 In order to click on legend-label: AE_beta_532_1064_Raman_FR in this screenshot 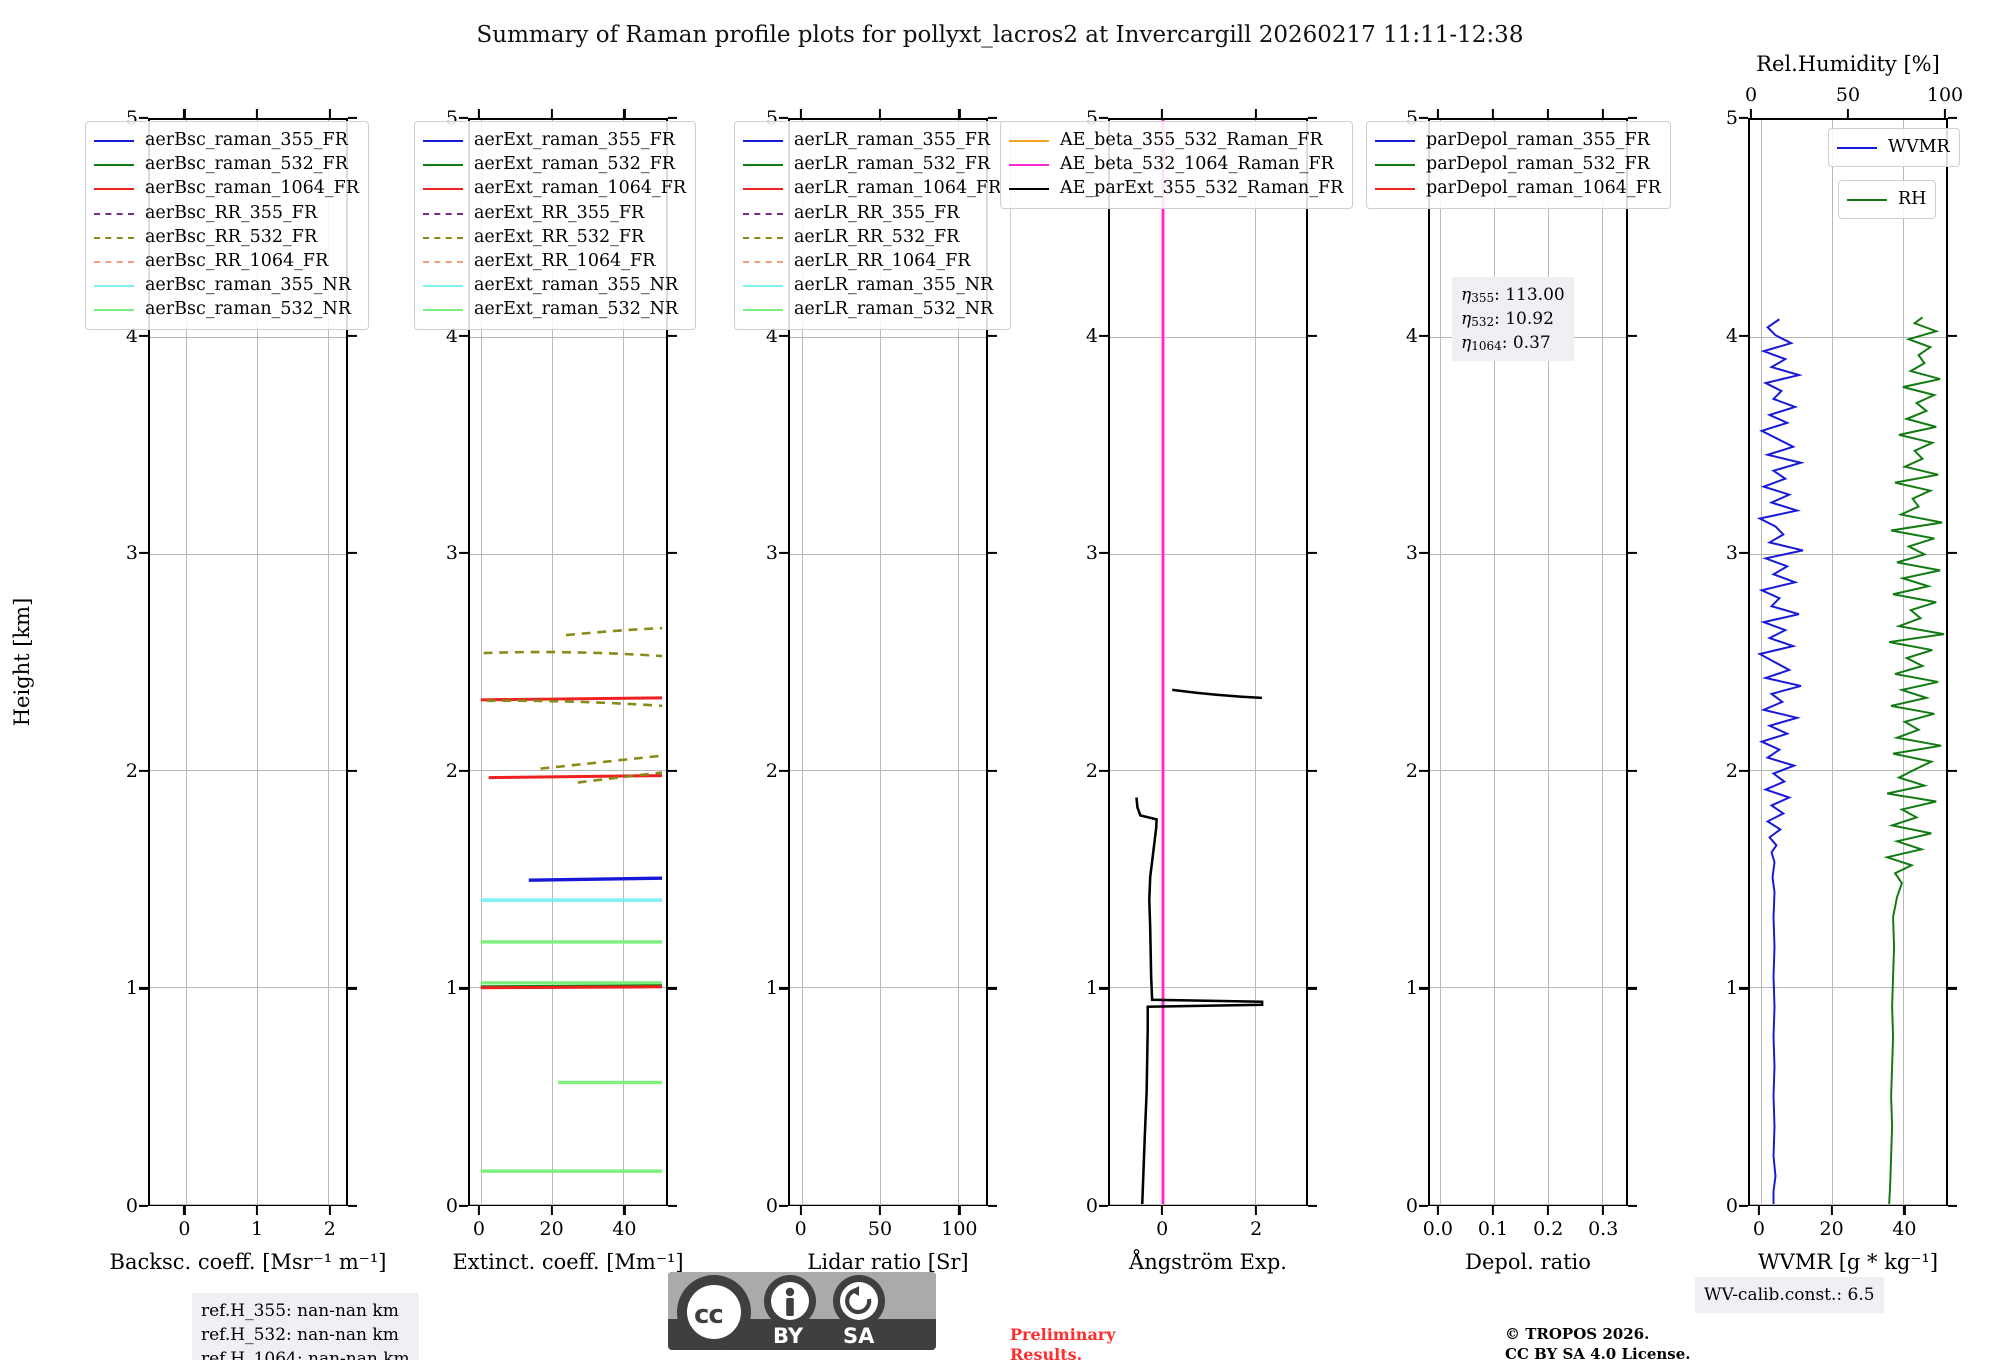, I will do `click(1197, 164)`.